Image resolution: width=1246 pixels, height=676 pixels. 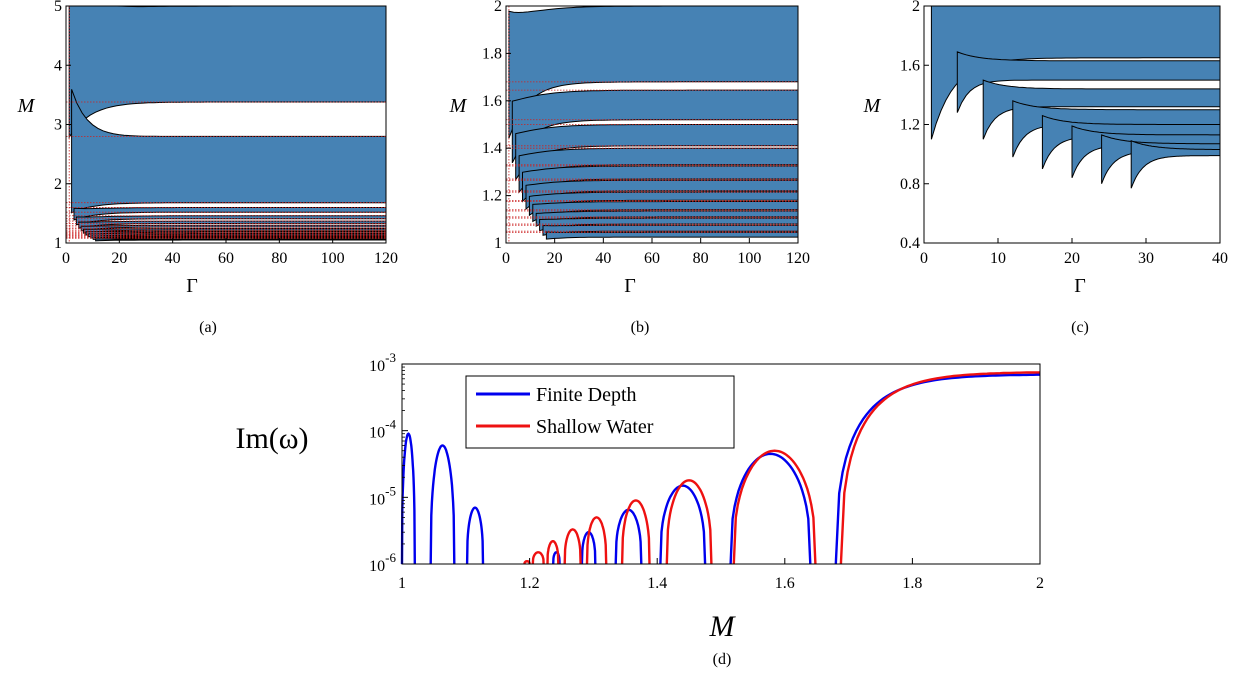 I want to click on panel-c-xtick-label: 20, so click(x=1072, y=258).